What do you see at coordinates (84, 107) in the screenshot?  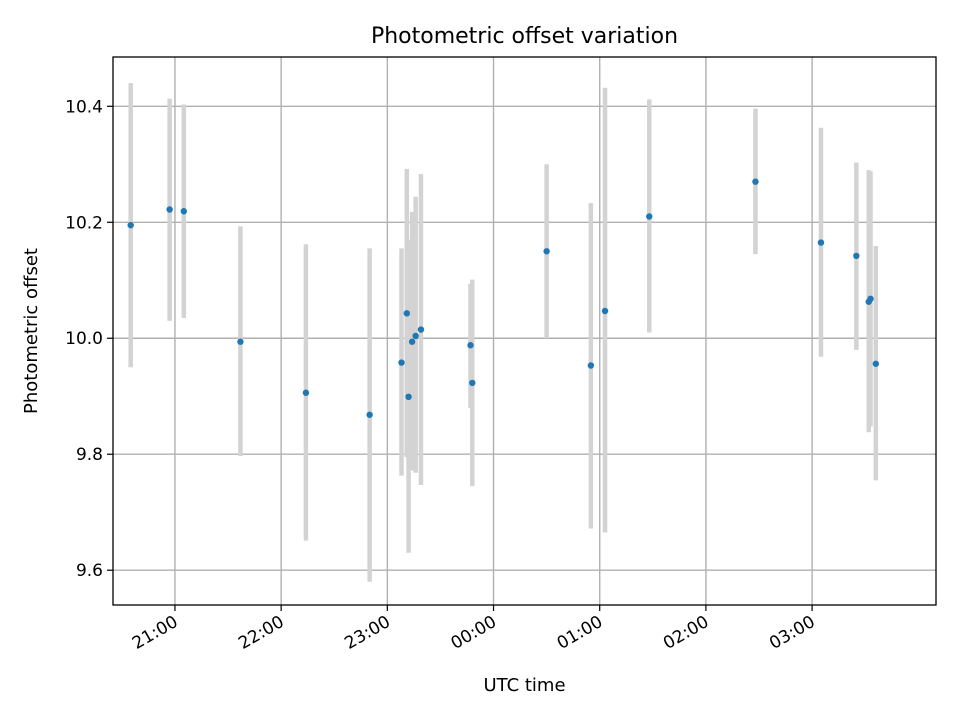 I see `y-tick-label: 10.4` at bounding box center [84, 107].